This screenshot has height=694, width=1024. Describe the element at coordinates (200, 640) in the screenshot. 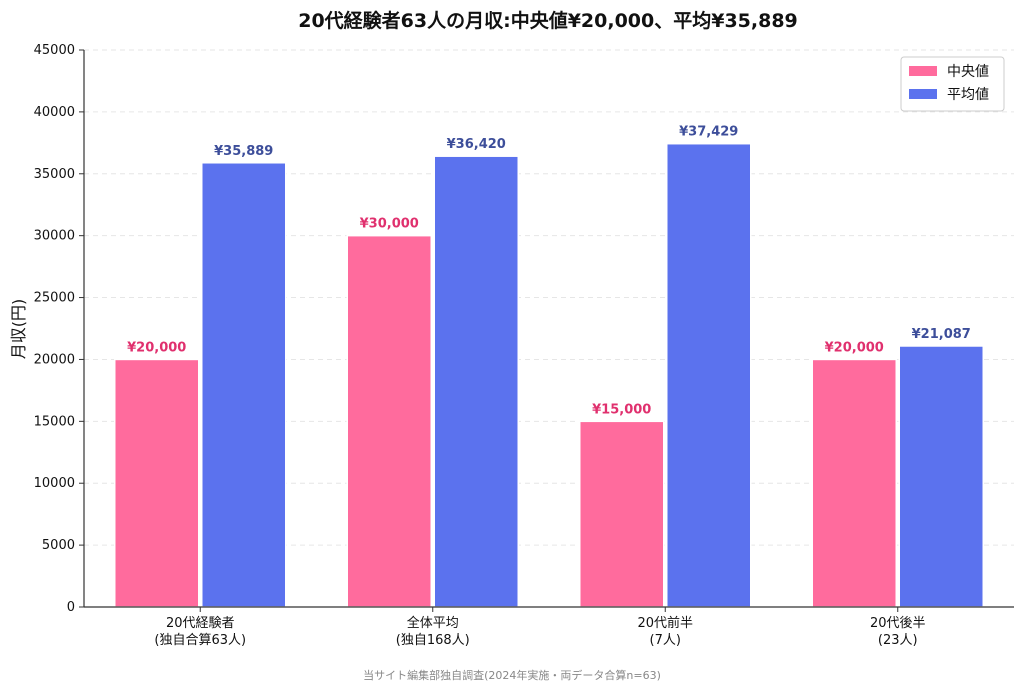

I see `x-tick-label: (独自合算63人)` at that location.